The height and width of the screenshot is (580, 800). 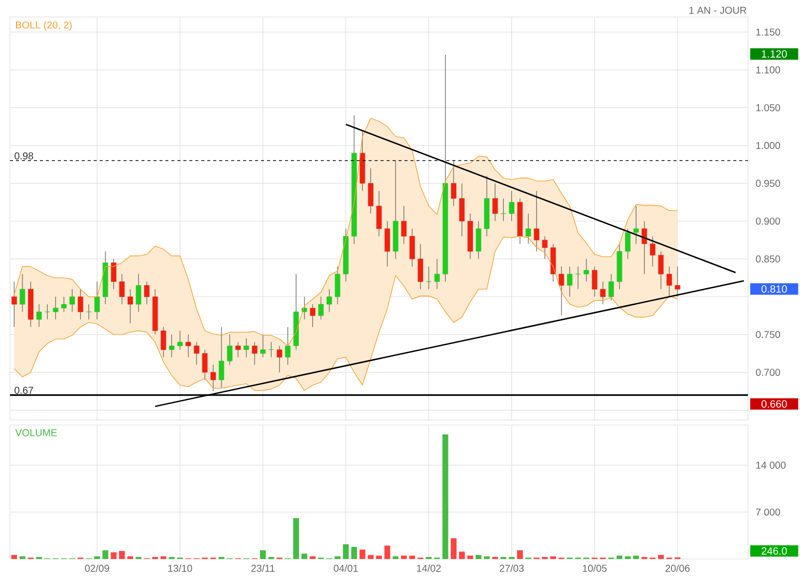 I want to click on y-tick-label: 0.900, so click(x=768, y=221).